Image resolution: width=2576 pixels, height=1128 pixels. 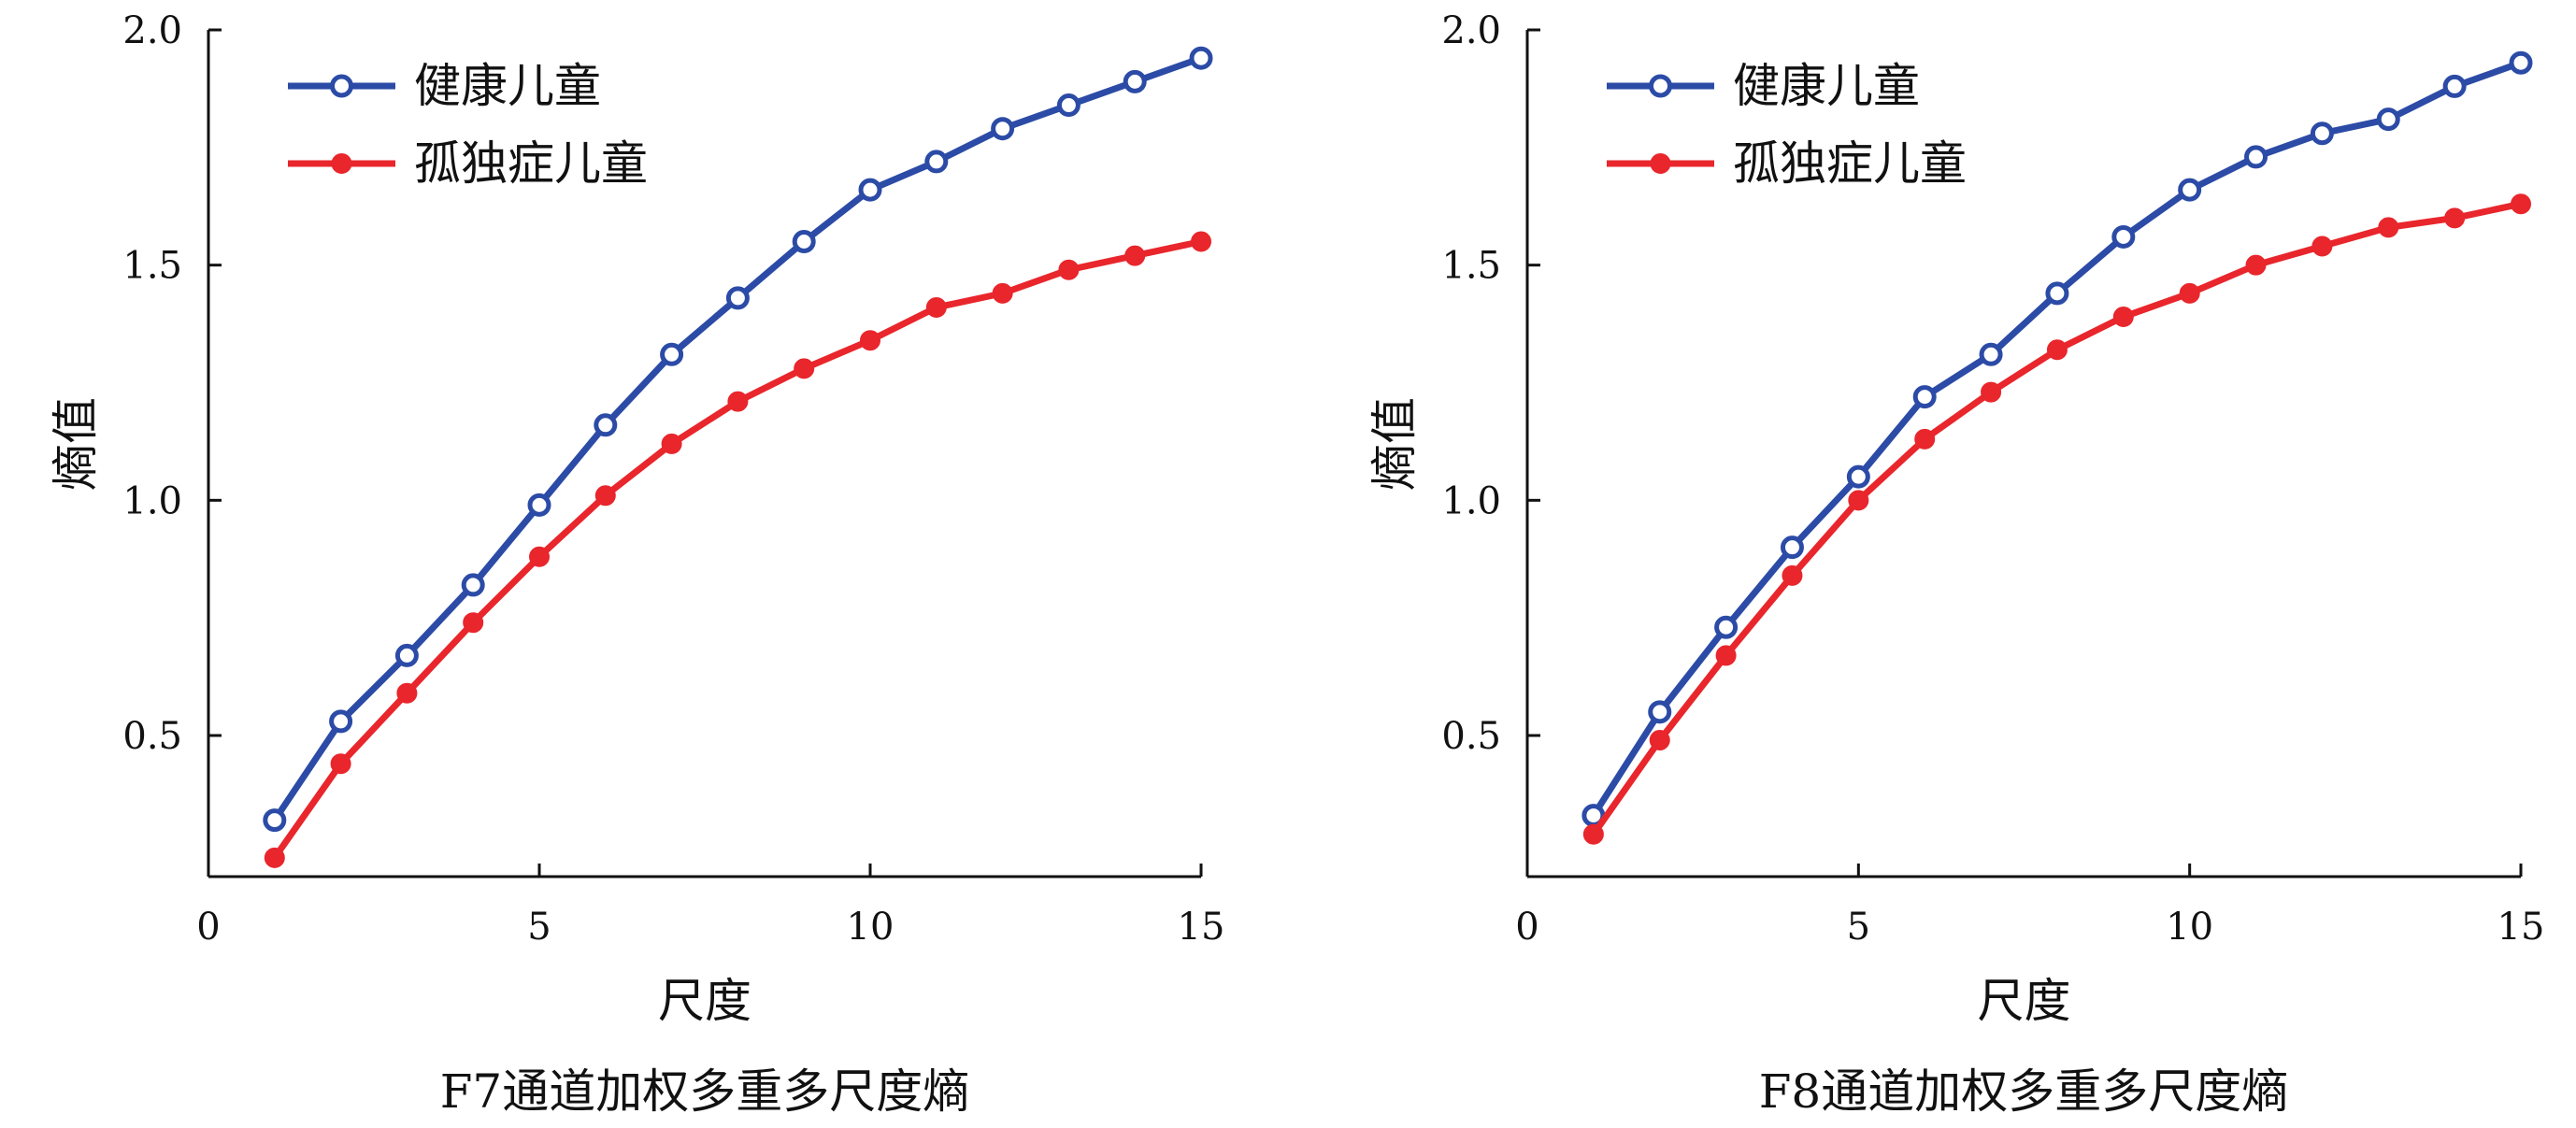 I want to click on chart-caption: F8通道加权多重多尺度熵, so click(x=2024, y=1091).